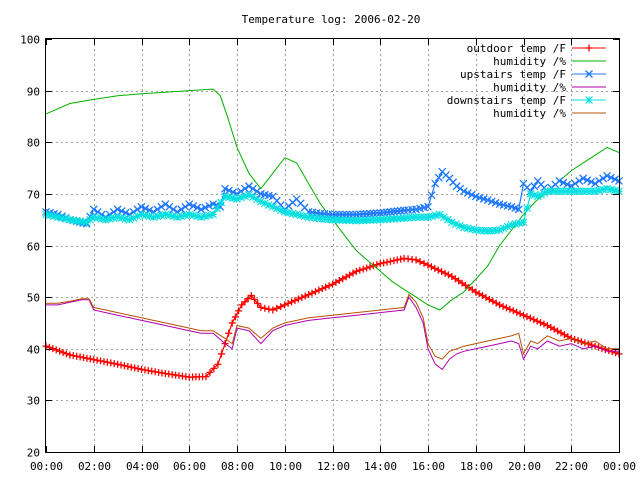  I want to click on x-tick-label: 10:00, so click(285, 466).